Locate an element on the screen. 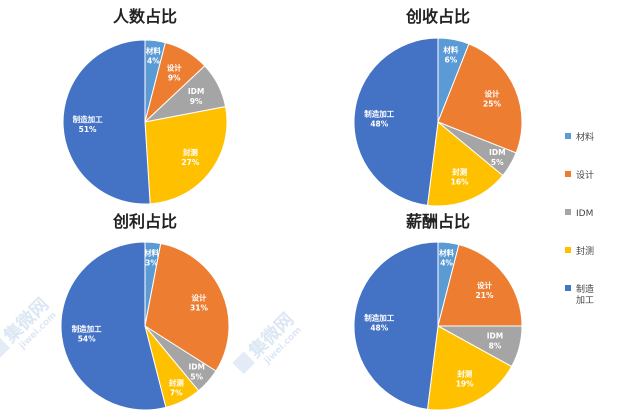 The height and width of the screenshot is (418, 640). chart-title: 创收占比 is located at coordinates (437, 16).